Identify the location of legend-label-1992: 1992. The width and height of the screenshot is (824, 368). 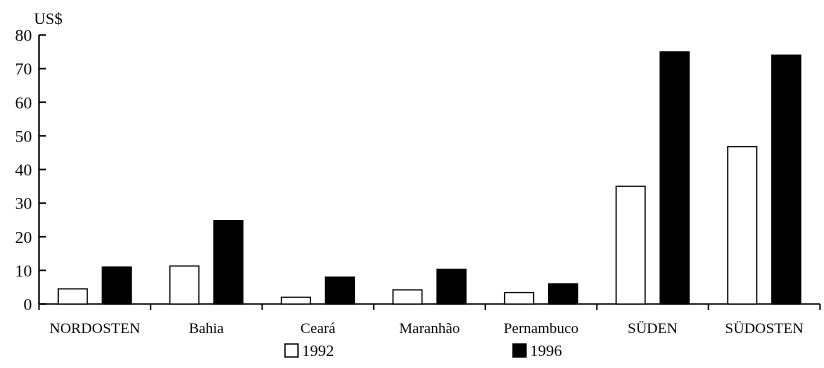
(318, 351).